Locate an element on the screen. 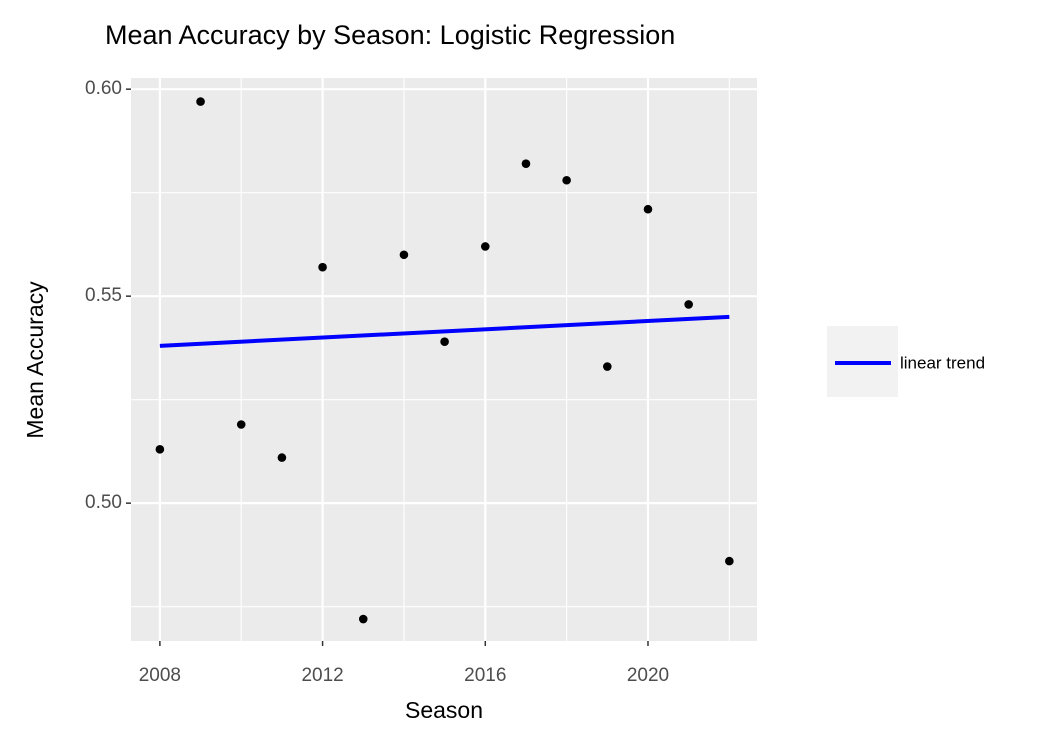  y-tick-label: 0.50 is located at coordinates (103, 502).